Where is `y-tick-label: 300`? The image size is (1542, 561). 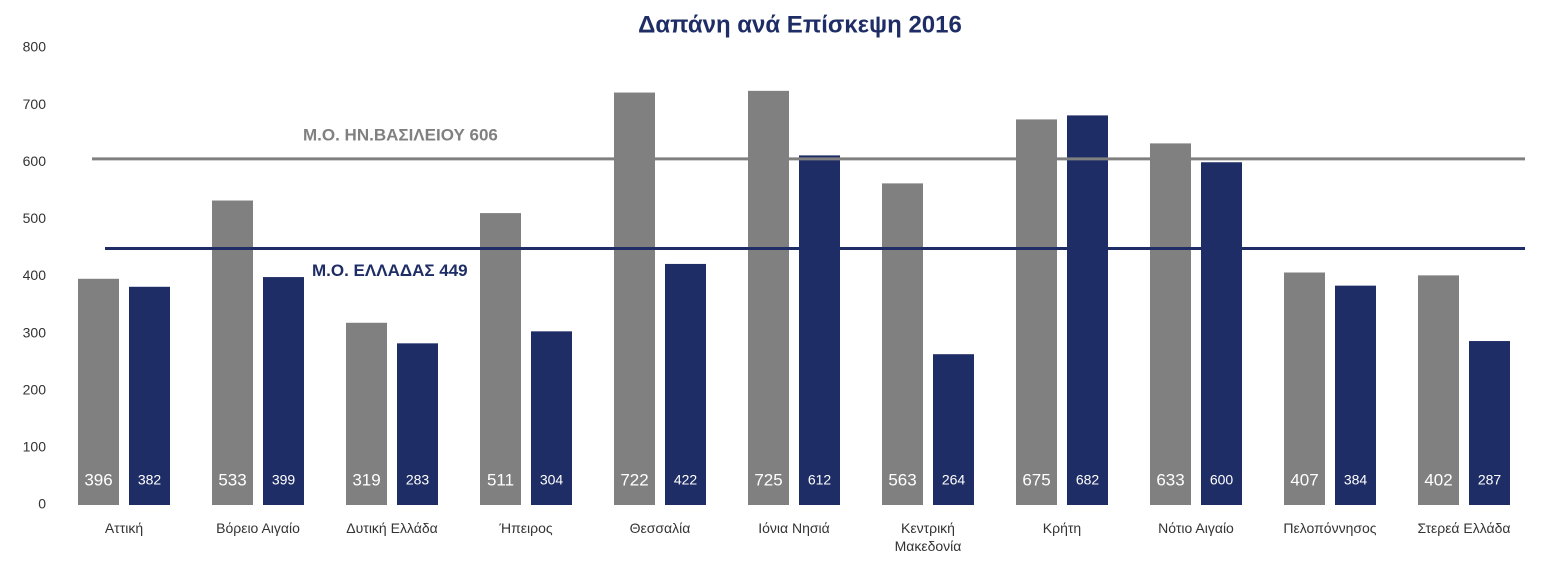
y-tick-label: 300 is located at coordinates (35, 332).